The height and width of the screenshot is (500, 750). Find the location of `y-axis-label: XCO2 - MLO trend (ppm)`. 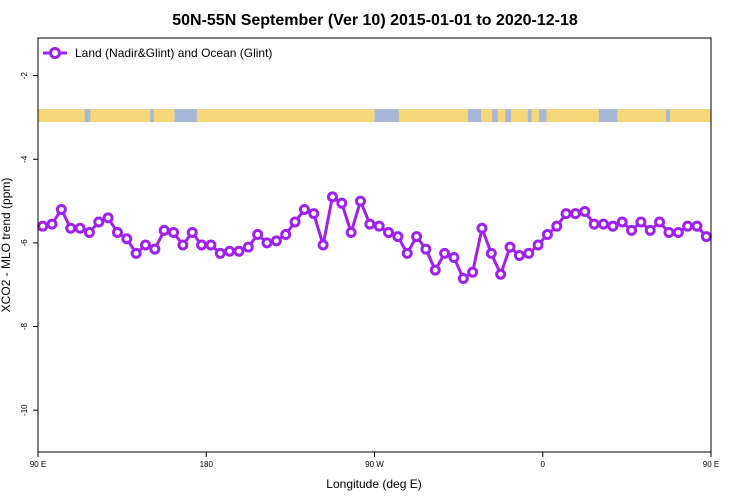

y-axis-label: XCO2 - MLO trend (ppm) is located at coordinates (6, 245).